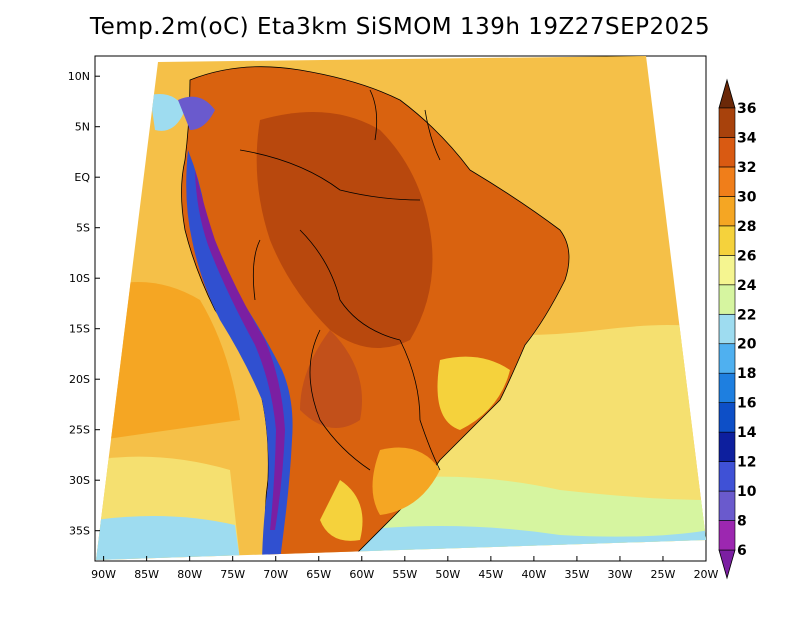 The image size is (800, 618). I want to click on lat-tick: 30S, so click(84, 480).